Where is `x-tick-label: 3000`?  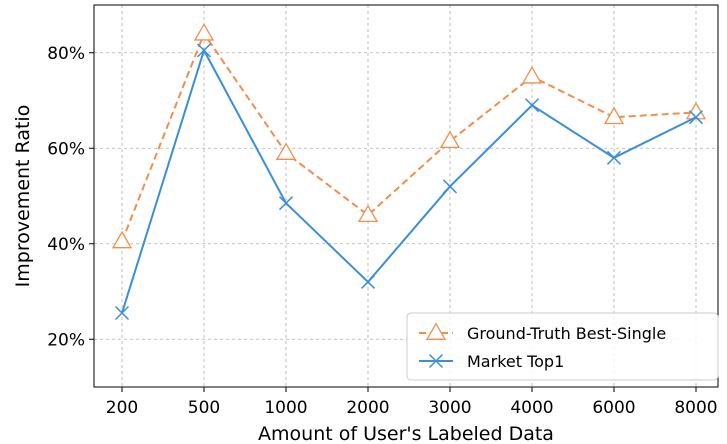 x-tick-label: 3000 is located at coordinates (449, 408).